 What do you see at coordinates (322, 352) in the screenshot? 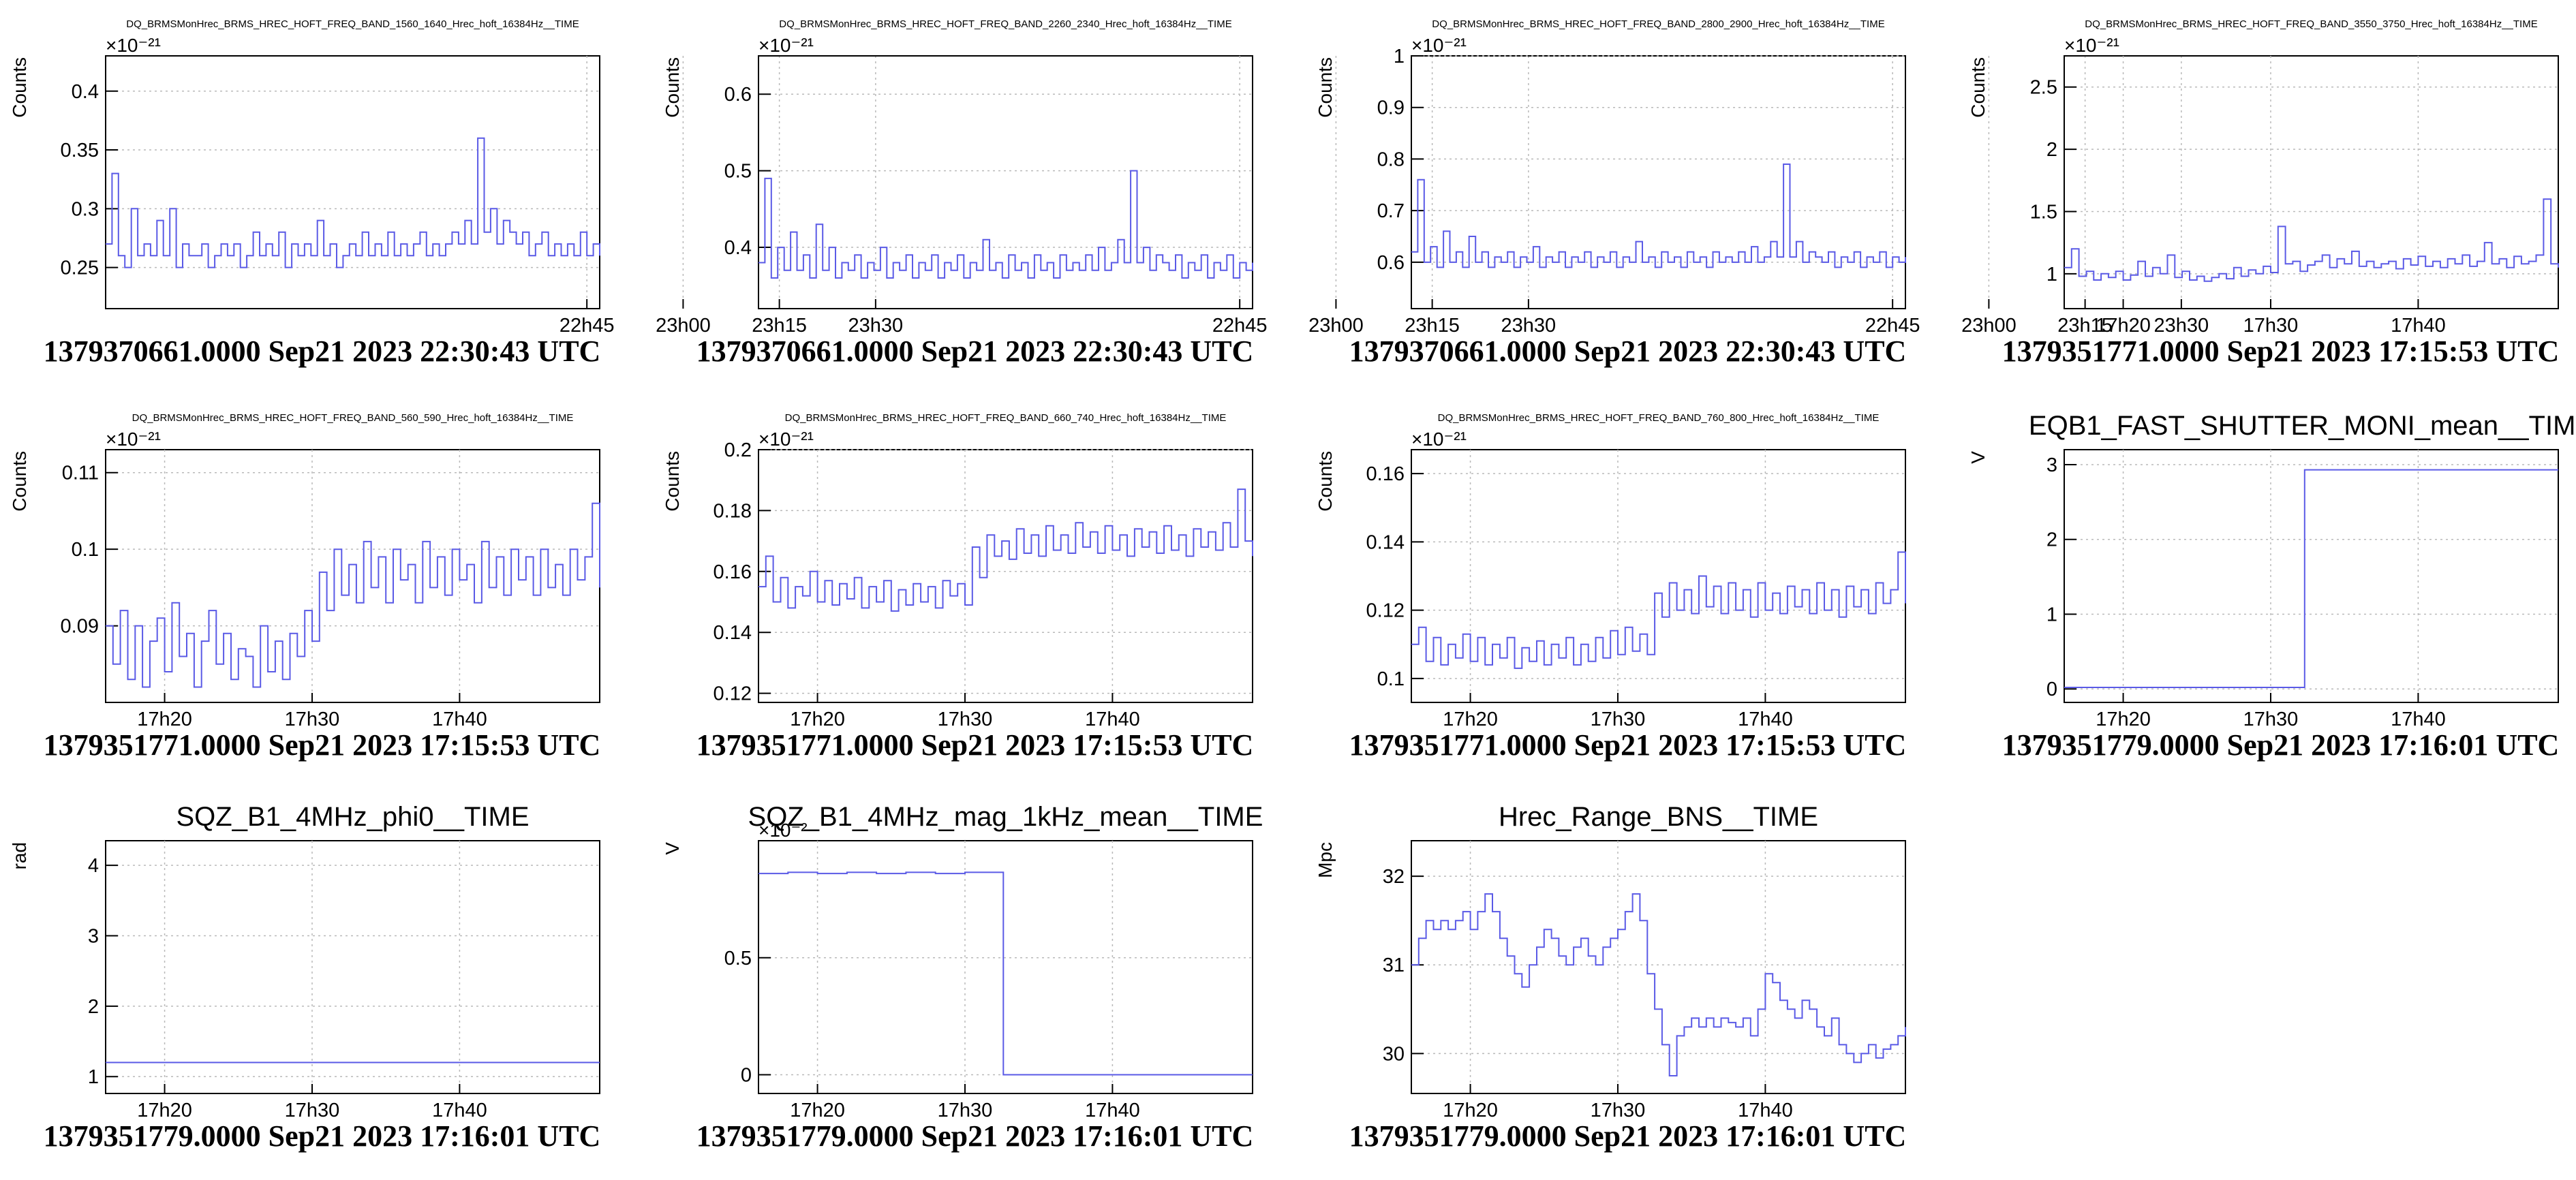
I see `chart-footer-timestamp: 1379370661.0000 Sep21 2023 22:30:43 UTC` at bounding box center [322, 352].